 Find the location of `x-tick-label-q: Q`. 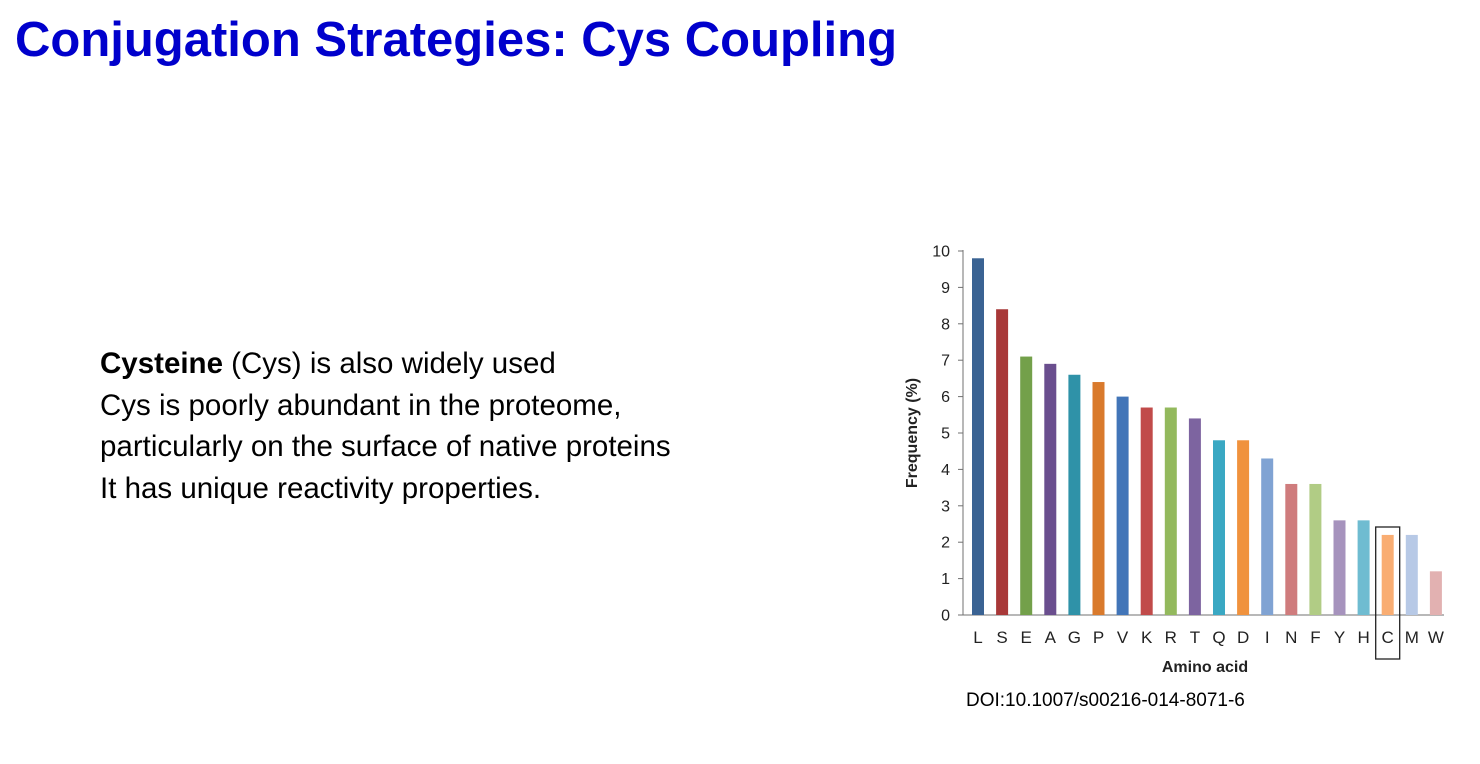

x-tick-label-q: Q is located at coordinates (1218, 637).